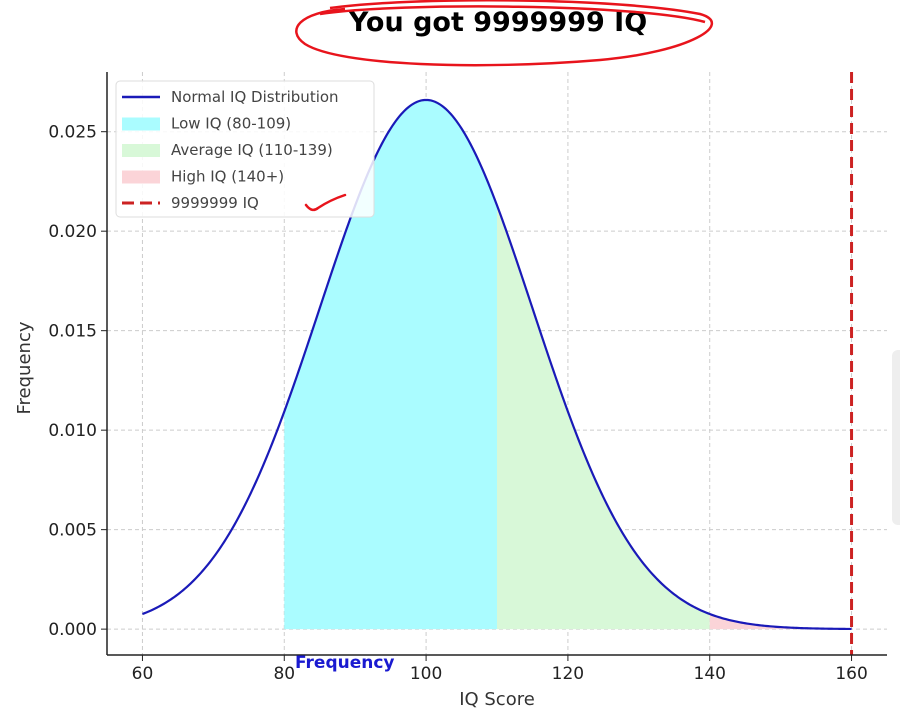 This screenshot has width=900, height=720. I want to click on legend-box, so click(245, 149).